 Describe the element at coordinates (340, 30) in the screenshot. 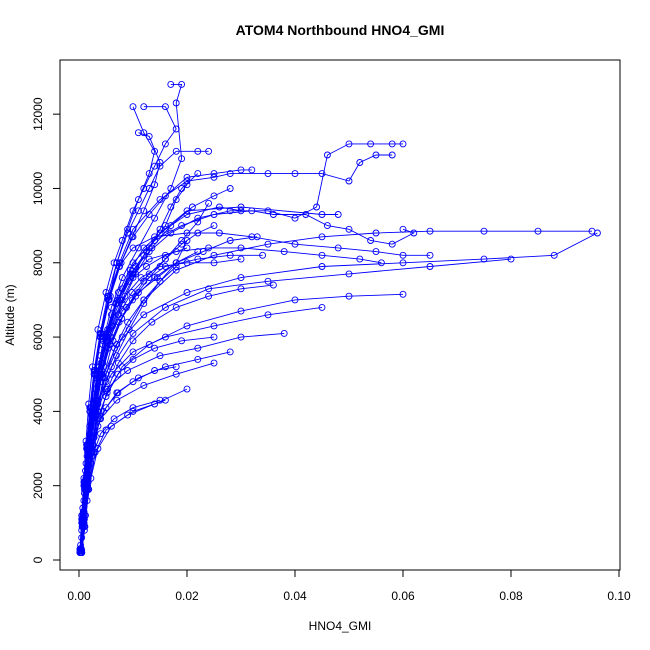

I see `chart-title: ATOM4 Northbound HNO4_GMI` at that location.